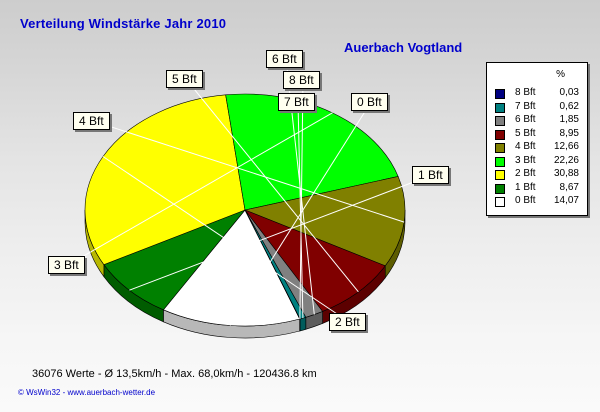 This screenshot has height=412, width=600. What do you see at coordinates (430, 175) in the screenshot?
I see `slice-label: 1 Bft` at bounding box center [430, 175].